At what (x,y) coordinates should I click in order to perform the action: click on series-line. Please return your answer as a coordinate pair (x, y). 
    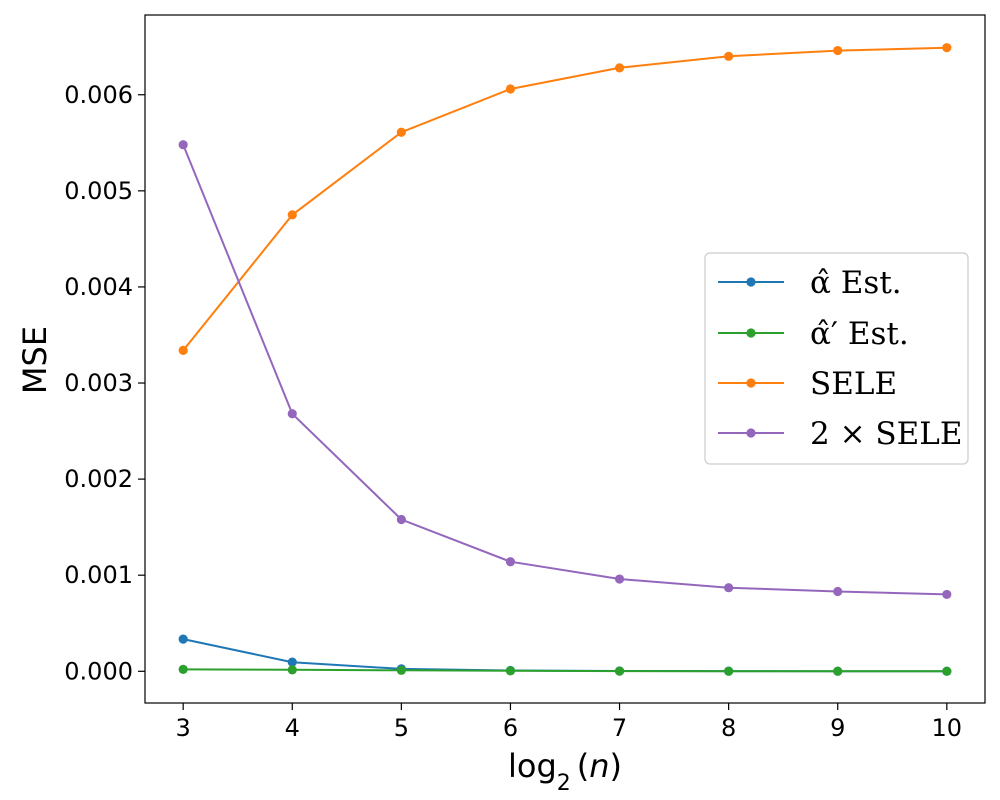
    Looking at the image, I should click on (565, 670).